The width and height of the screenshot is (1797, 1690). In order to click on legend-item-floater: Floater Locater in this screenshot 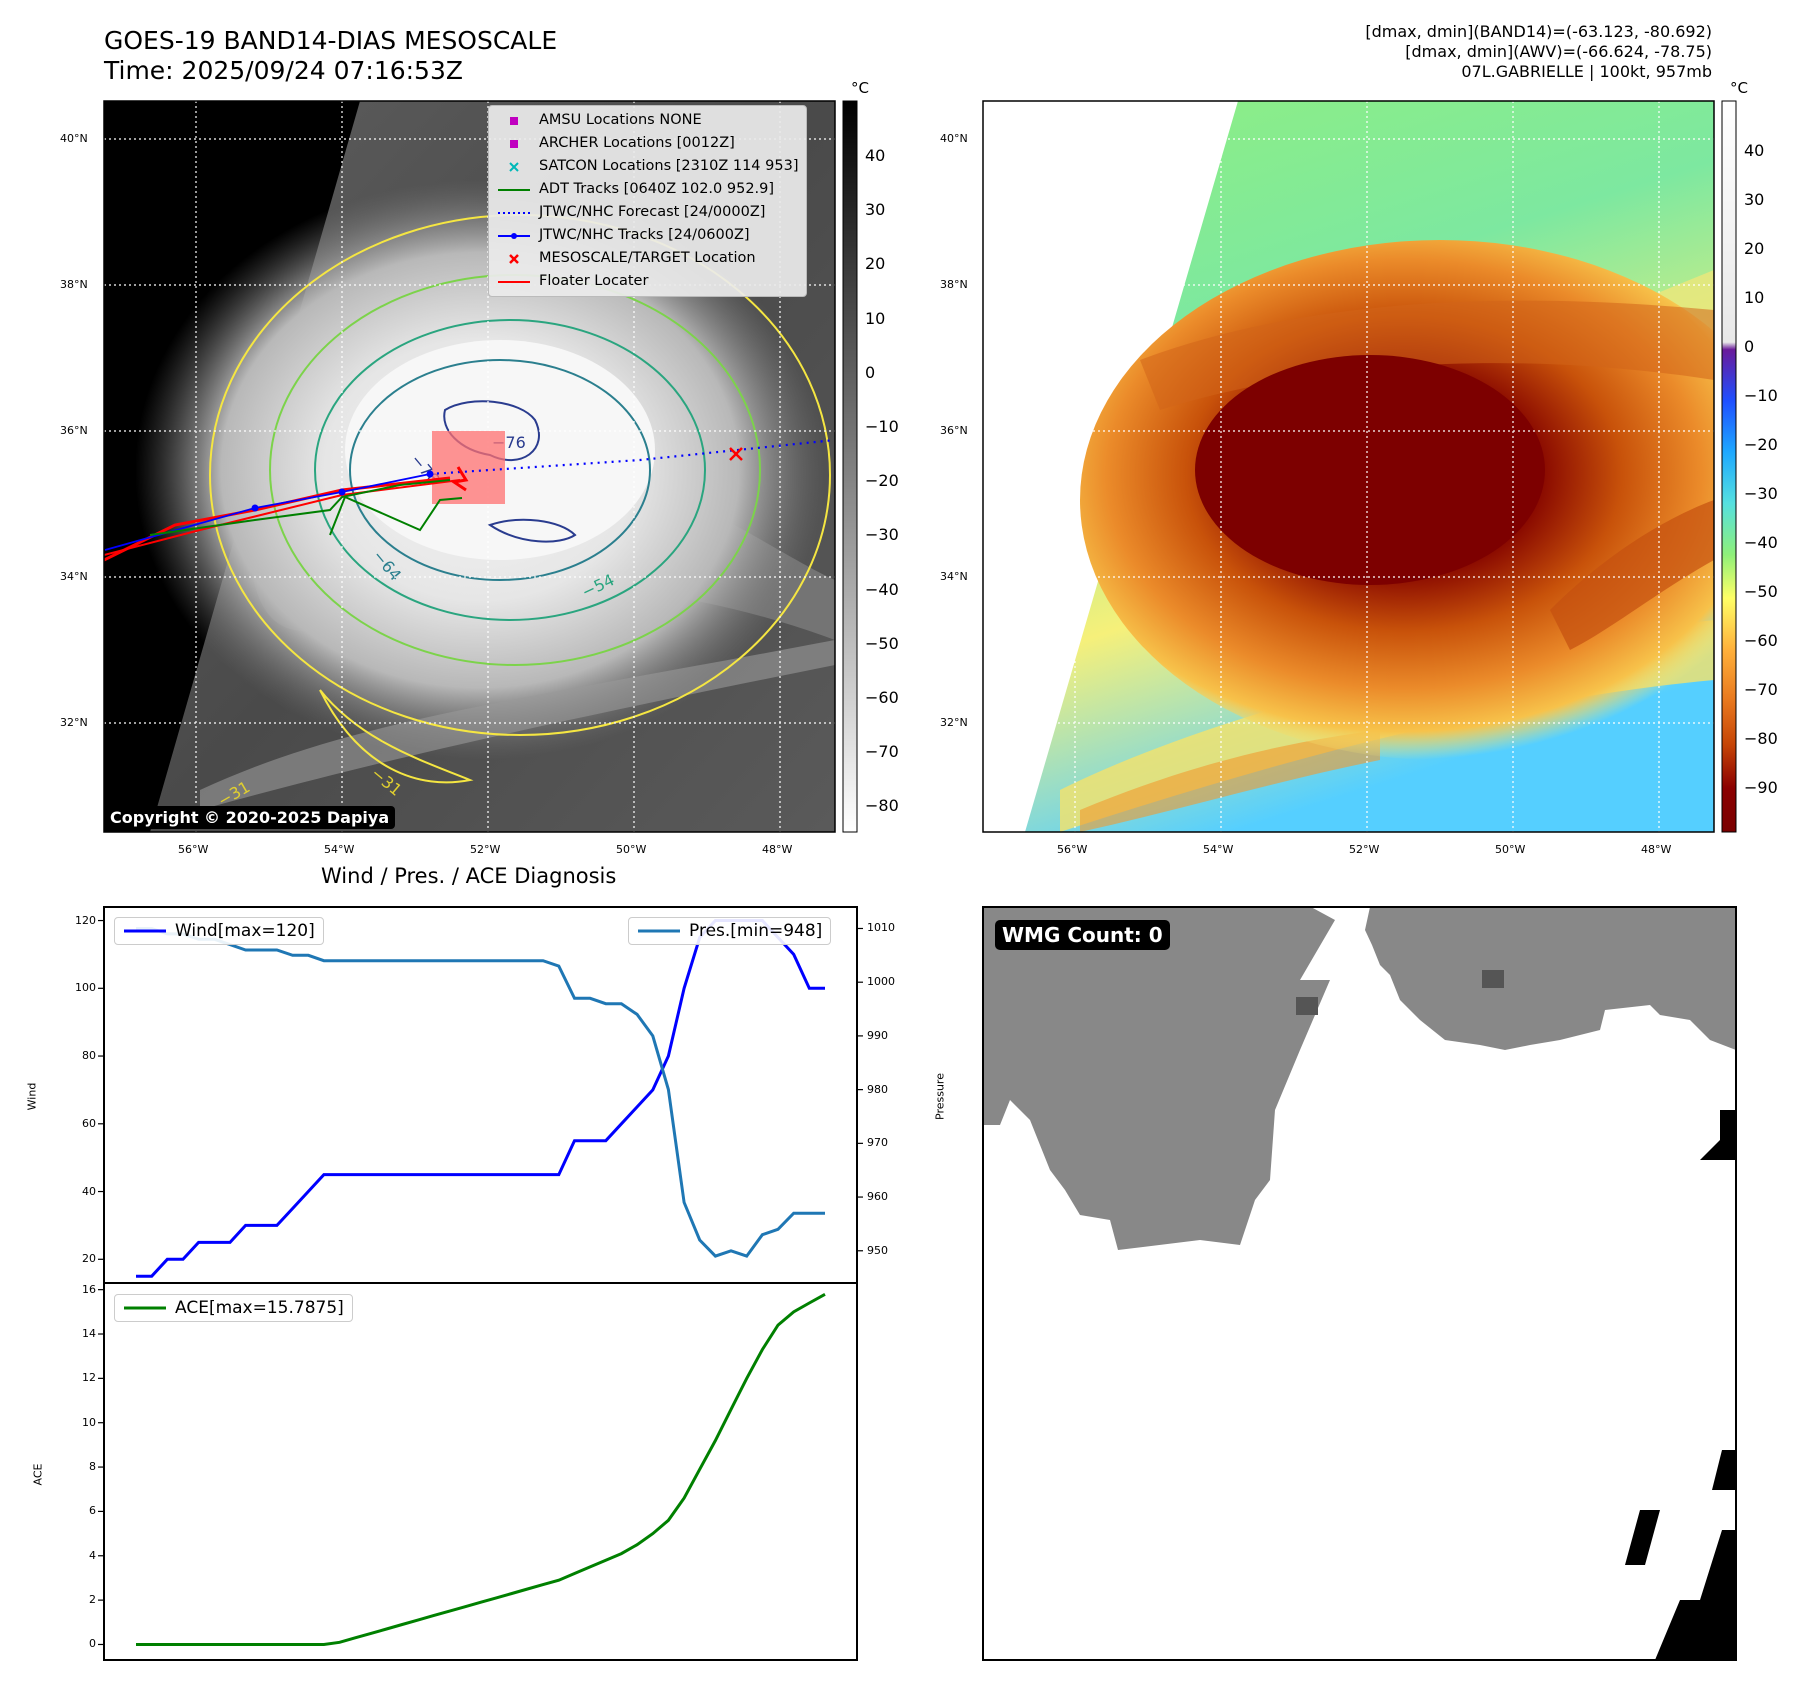, I will do `click(647, 281)`.